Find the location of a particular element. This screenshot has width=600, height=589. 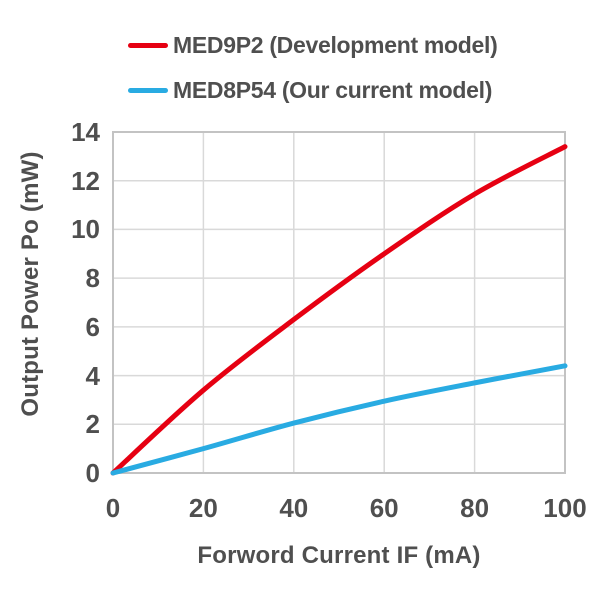

legend-line-swatch-blue is located at coordinates (148, 90).